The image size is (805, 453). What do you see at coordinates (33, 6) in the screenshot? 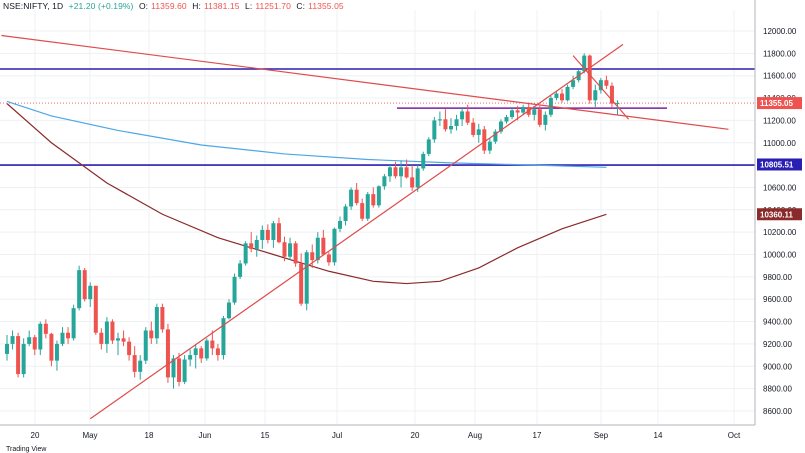
I see `symbol-label: NSE:NIFTY, 1D` at bounding box center [33, 6].